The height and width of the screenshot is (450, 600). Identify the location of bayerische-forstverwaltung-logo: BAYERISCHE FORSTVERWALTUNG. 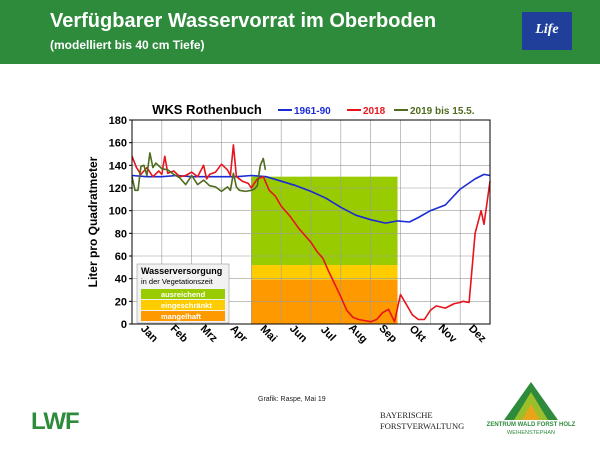
(422, 421).